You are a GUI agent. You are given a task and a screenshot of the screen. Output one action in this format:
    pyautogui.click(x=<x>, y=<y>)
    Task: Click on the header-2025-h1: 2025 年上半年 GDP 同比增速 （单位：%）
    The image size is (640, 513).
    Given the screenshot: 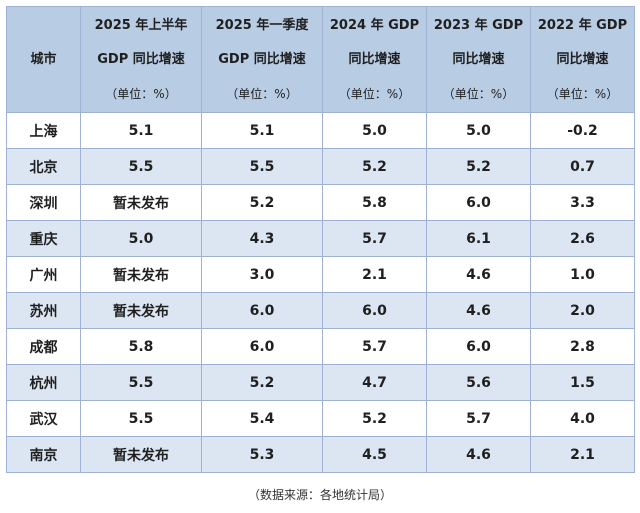 What is the action you would take?
    pyautogui.click(x=141, y=59)
    